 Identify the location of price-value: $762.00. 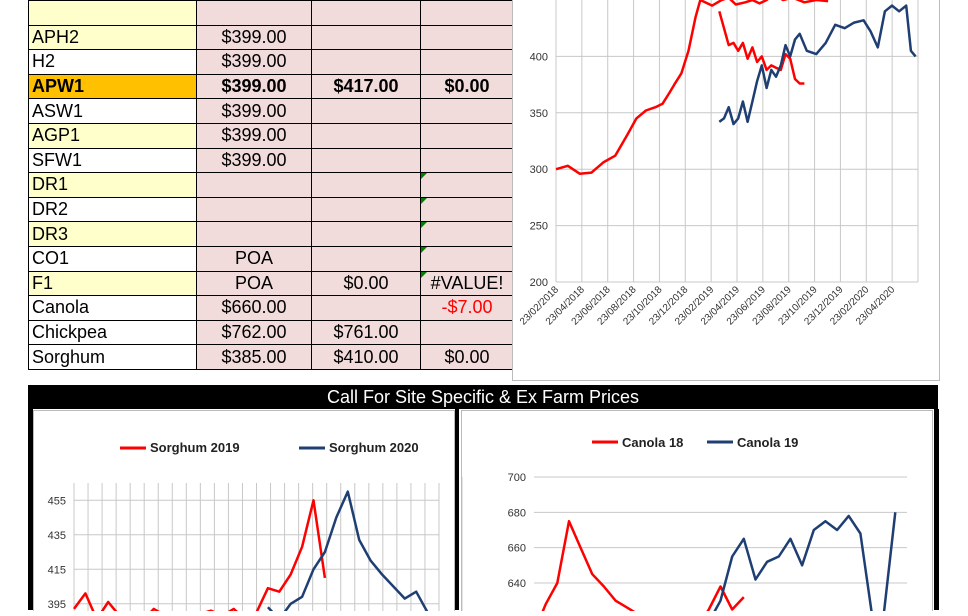
(254, 332).